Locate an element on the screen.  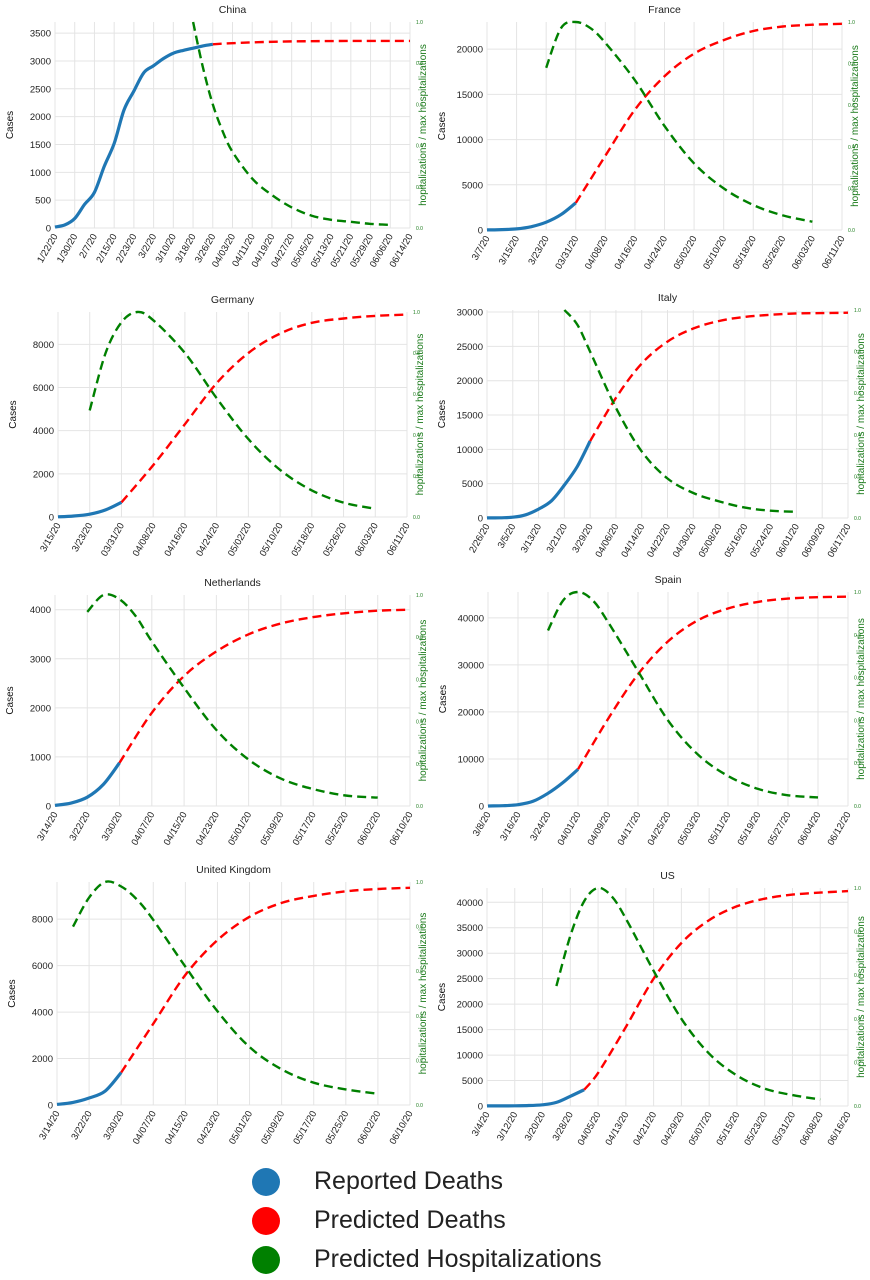
y-tick-label: 20000 is located at coordinates (471, 712).